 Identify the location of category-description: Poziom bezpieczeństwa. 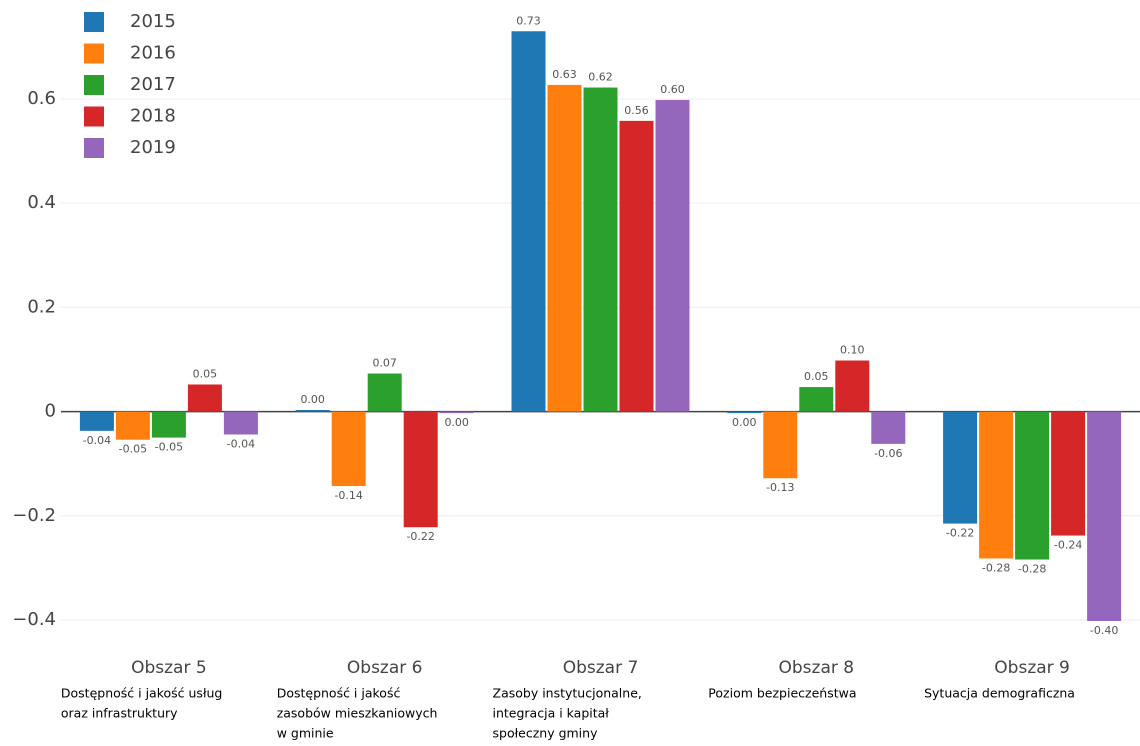
(782, 693).